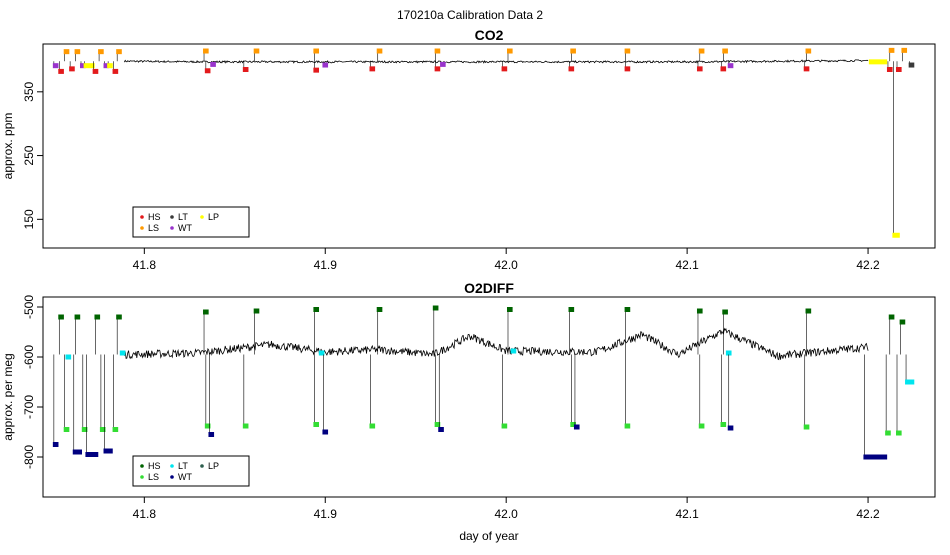 The width and height of the screenshot is (950, 555). What do you see at coordinates (8, 396) in the screenshot?
I see `y-axis-label: approx. per meg` at bounding box center [8, 396].